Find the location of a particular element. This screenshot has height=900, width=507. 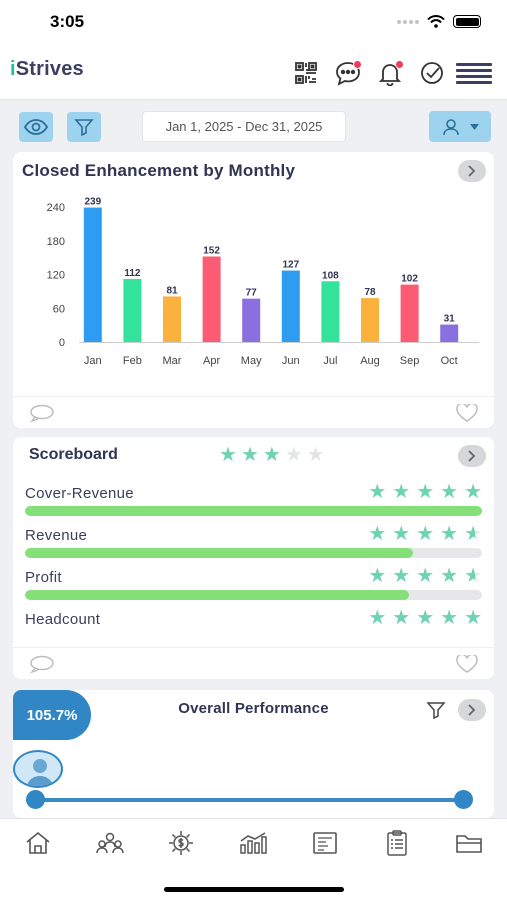

filter-row: Jan 1, 2025 - Dec 31, 2025 is located at coordinates (253, 127).